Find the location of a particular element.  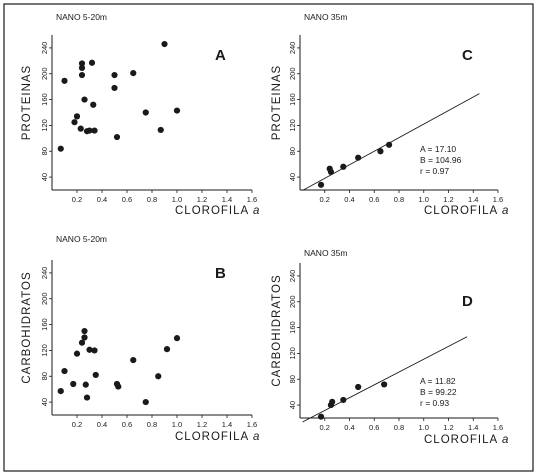

panel-subtitle: NANO 5-20m is located at coordinates (81, 239).